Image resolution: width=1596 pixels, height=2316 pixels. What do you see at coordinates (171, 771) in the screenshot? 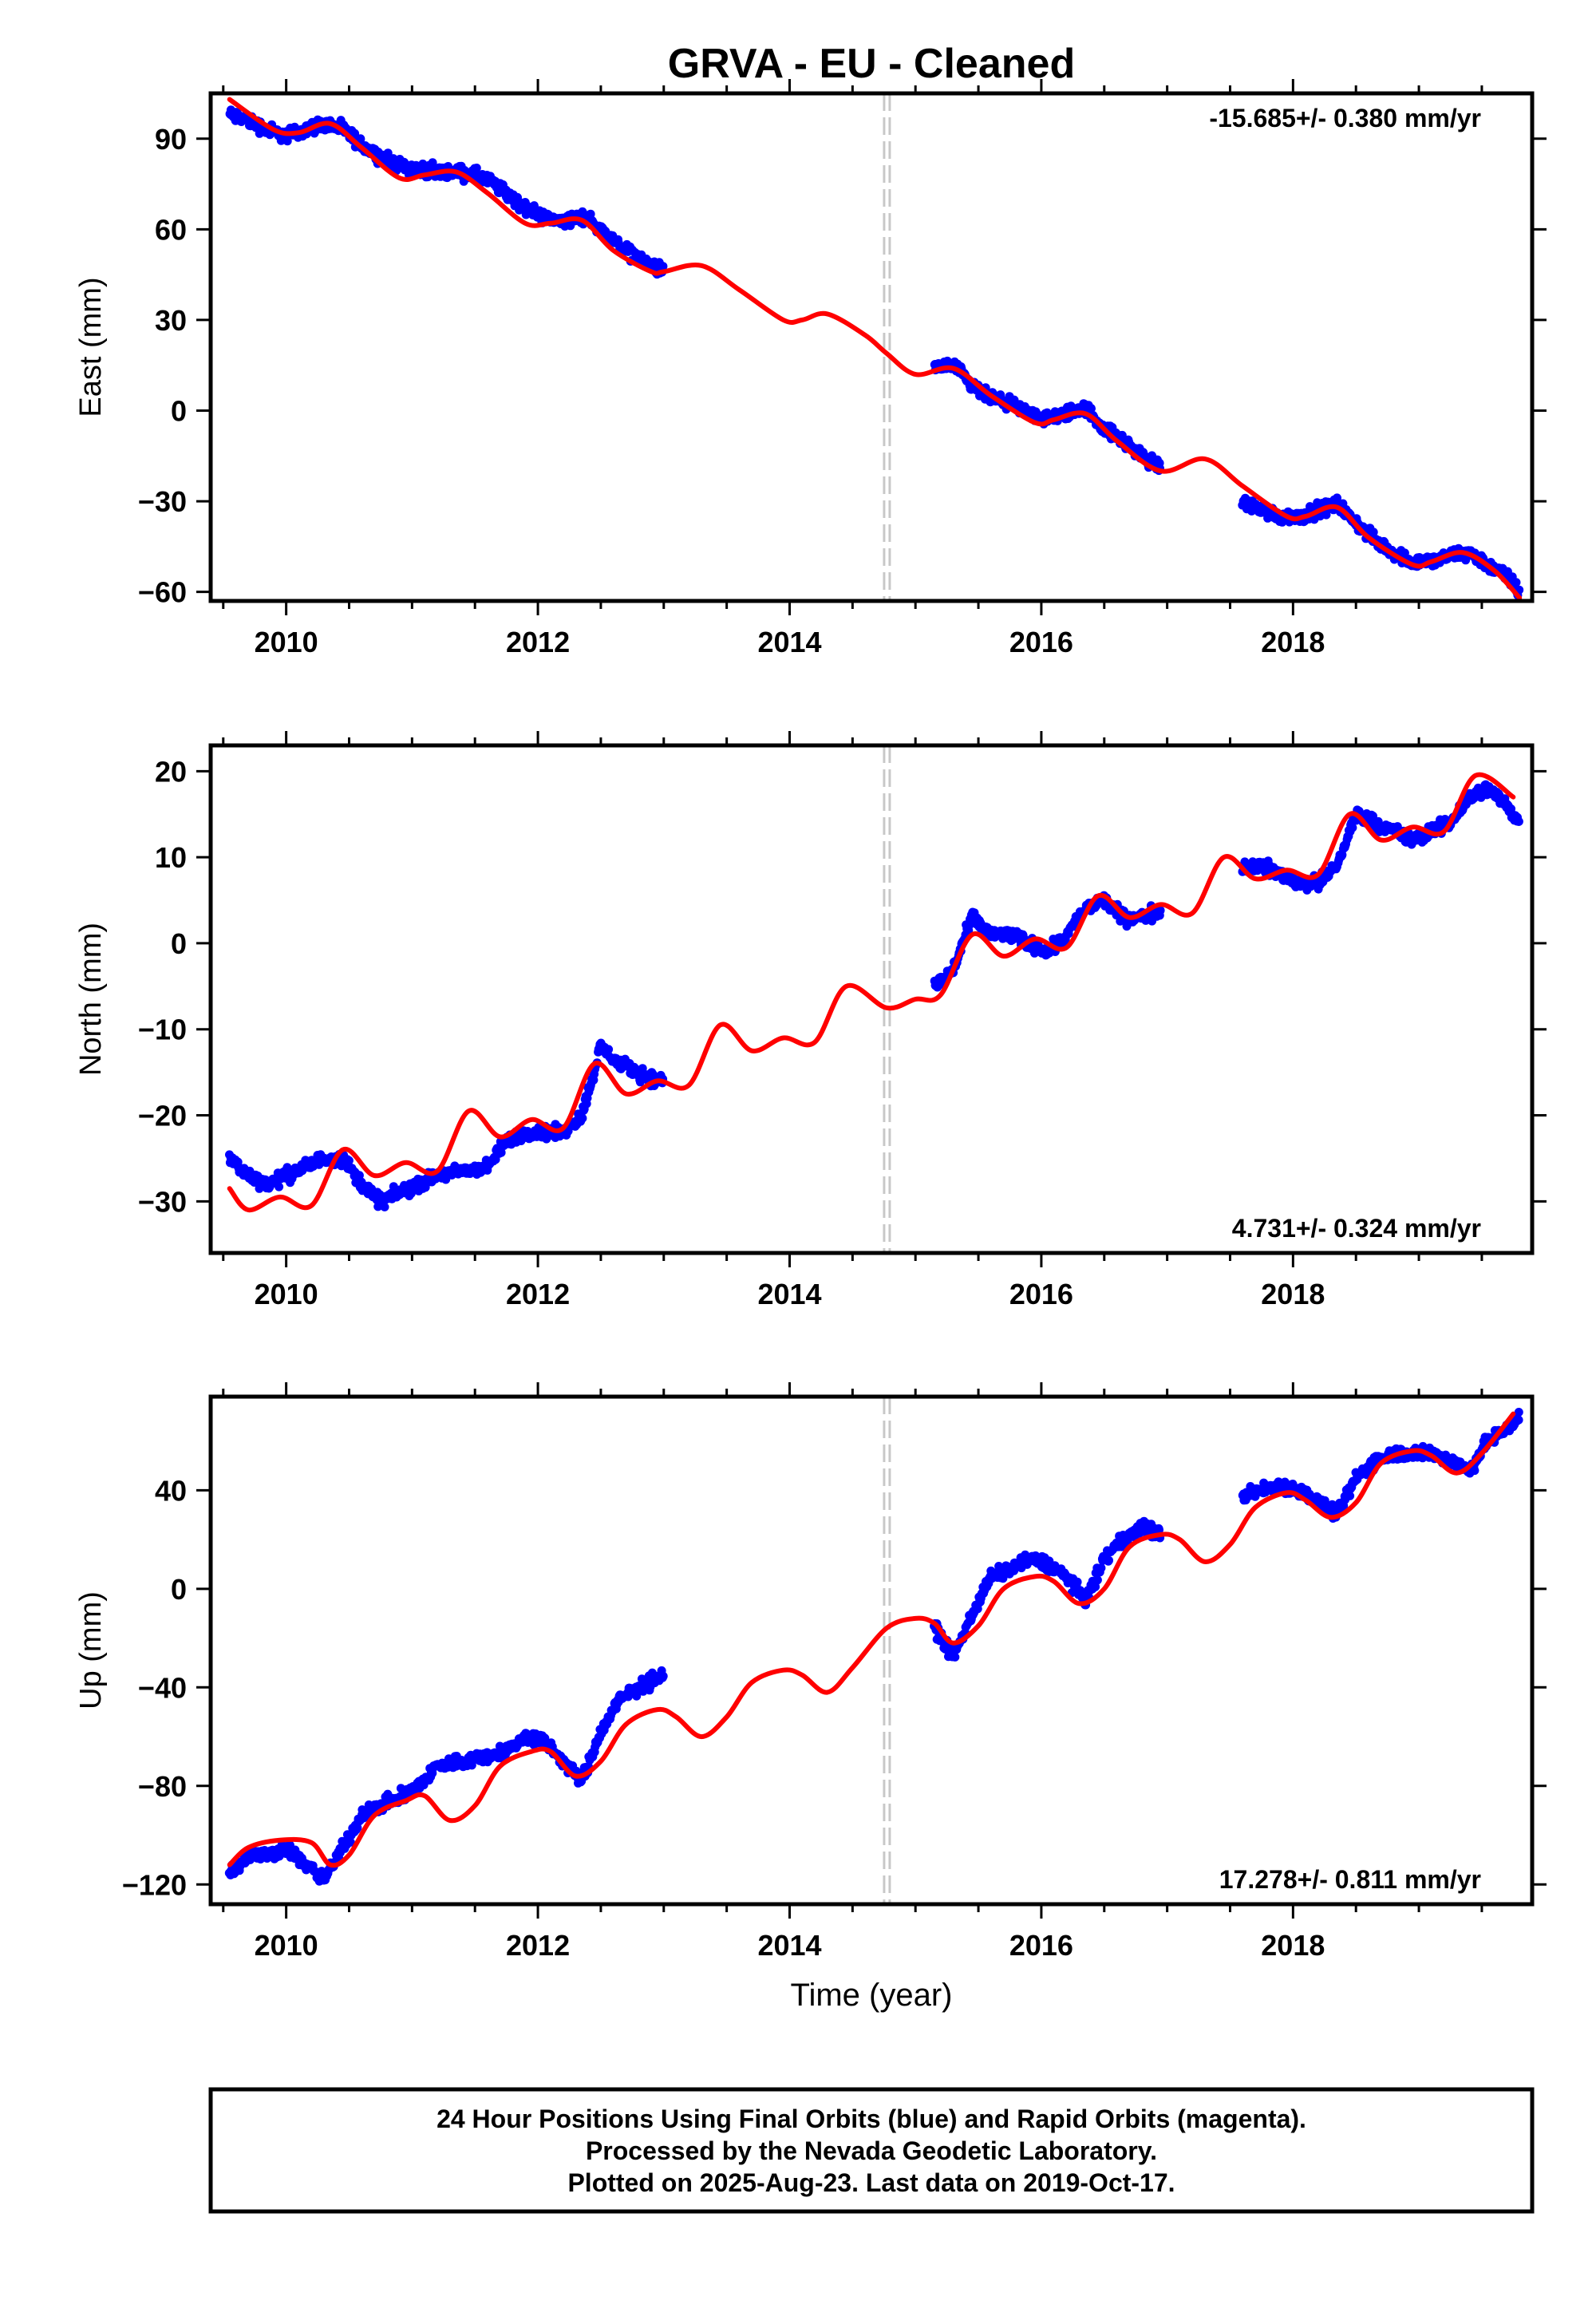
I see `y-tick-label: 20` at bounding box center [171, 771].